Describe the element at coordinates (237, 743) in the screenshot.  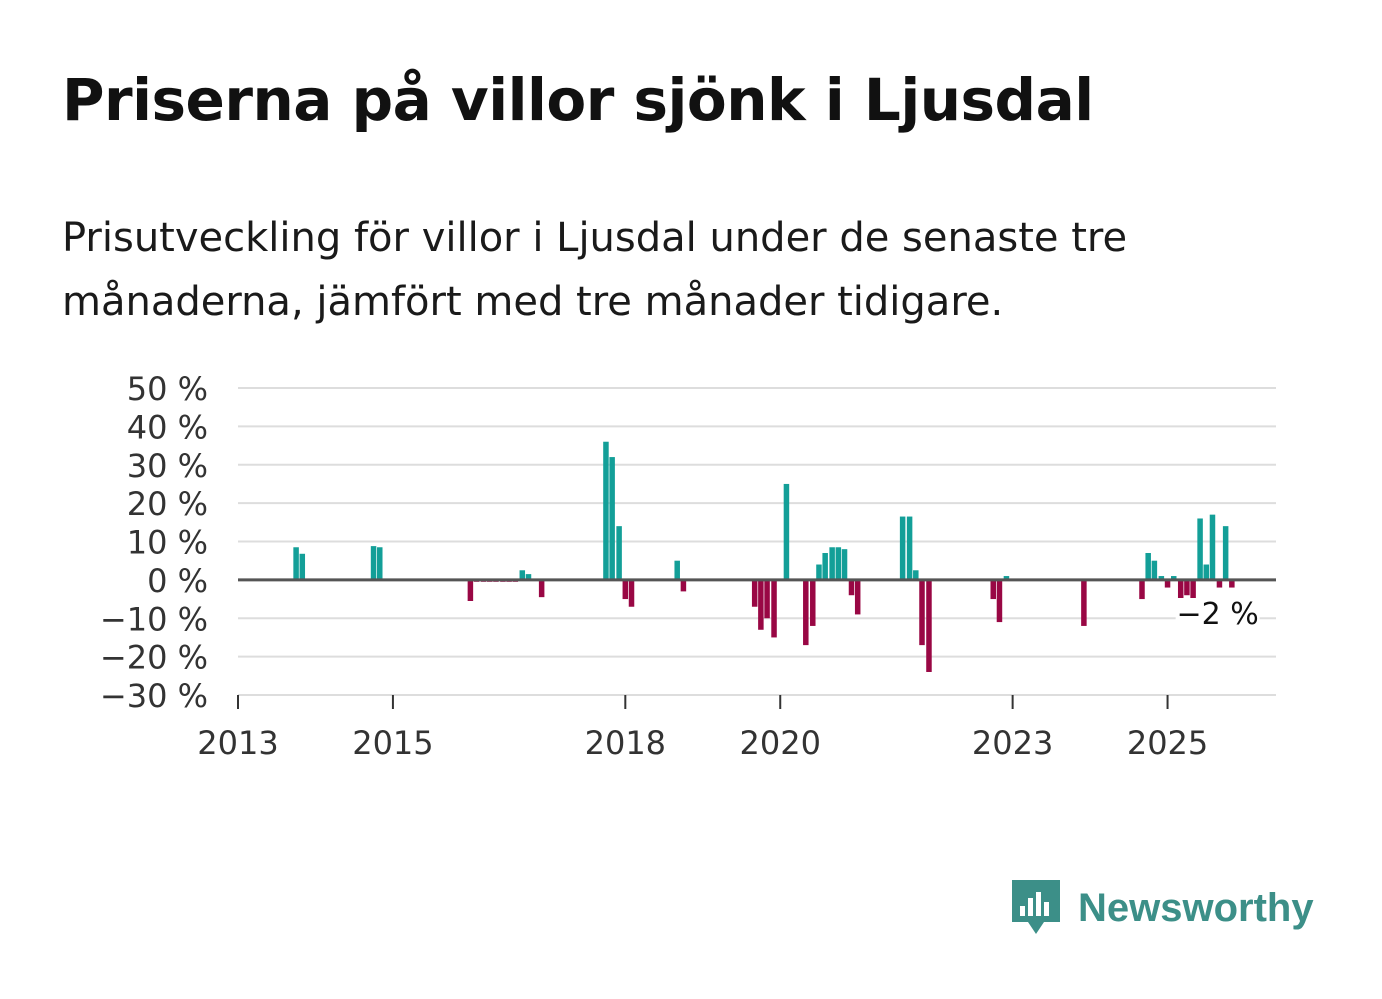
I see `x-tick-label: 2013` at that location.